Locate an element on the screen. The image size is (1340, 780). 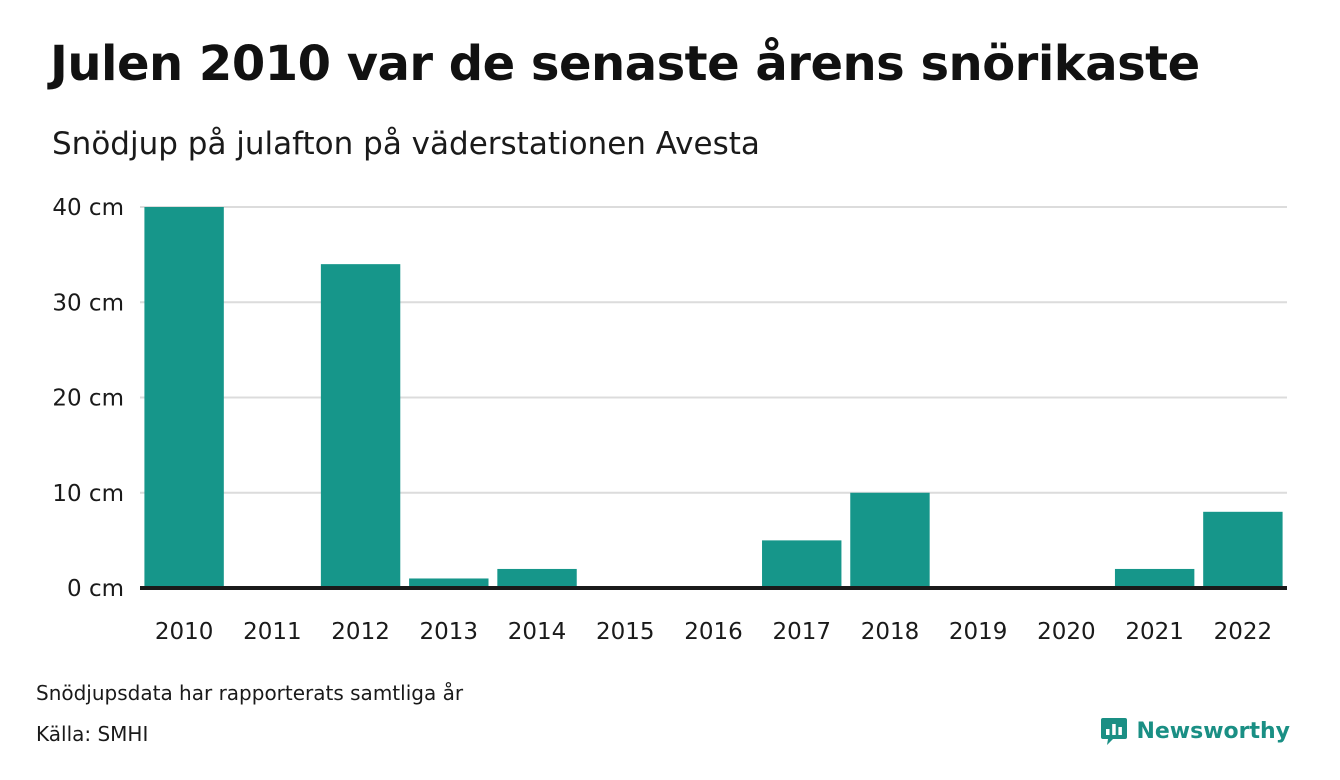
x-tick-label: 2020 is located at coordinates (1066, 632).